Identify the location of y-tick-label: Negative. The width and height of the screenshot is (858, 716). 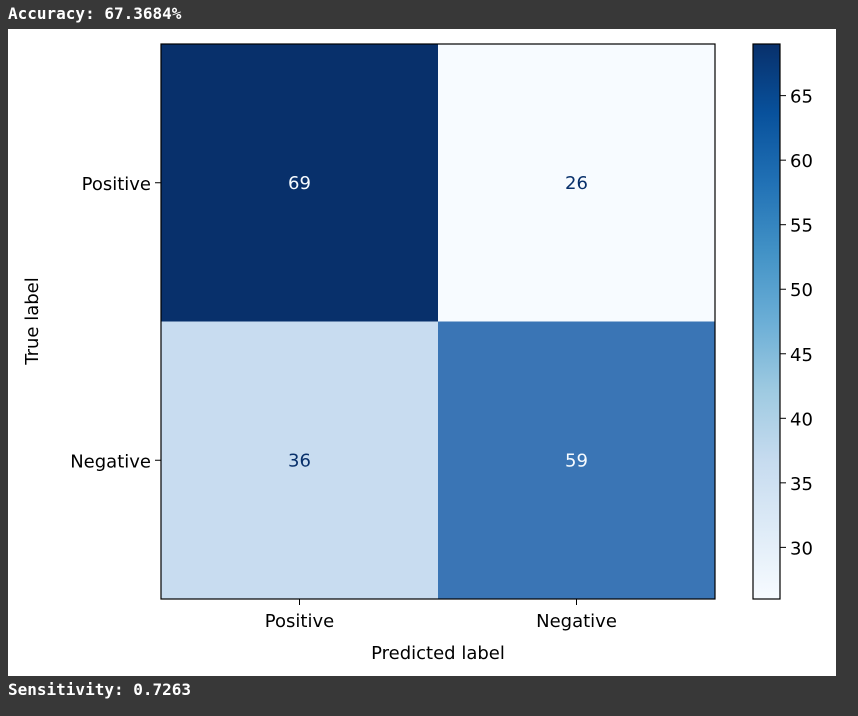
(110, 461).